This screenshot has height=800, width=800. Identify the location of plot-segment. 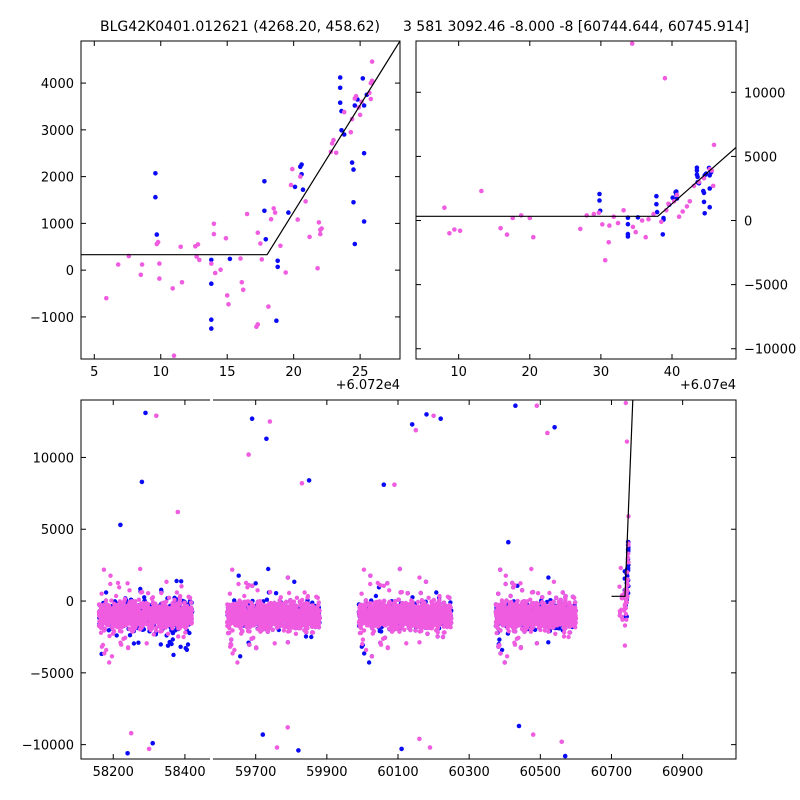
(145, 583).